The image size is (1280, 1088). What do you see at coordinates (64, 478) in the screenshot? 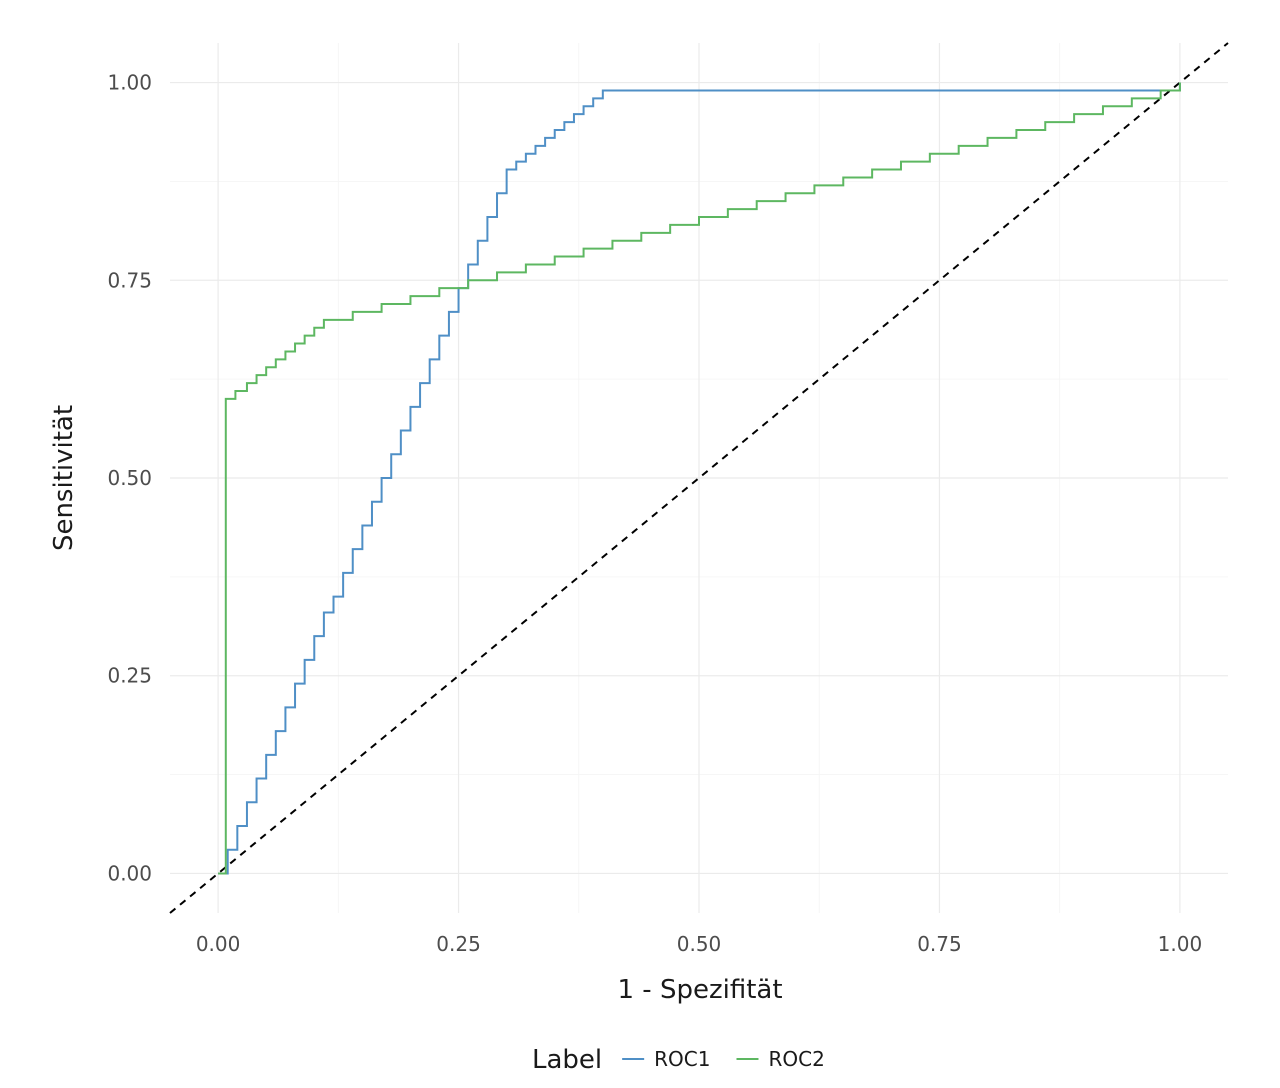
I see `y-axis-title: Sensitivität` at bounding box center [64, 478].